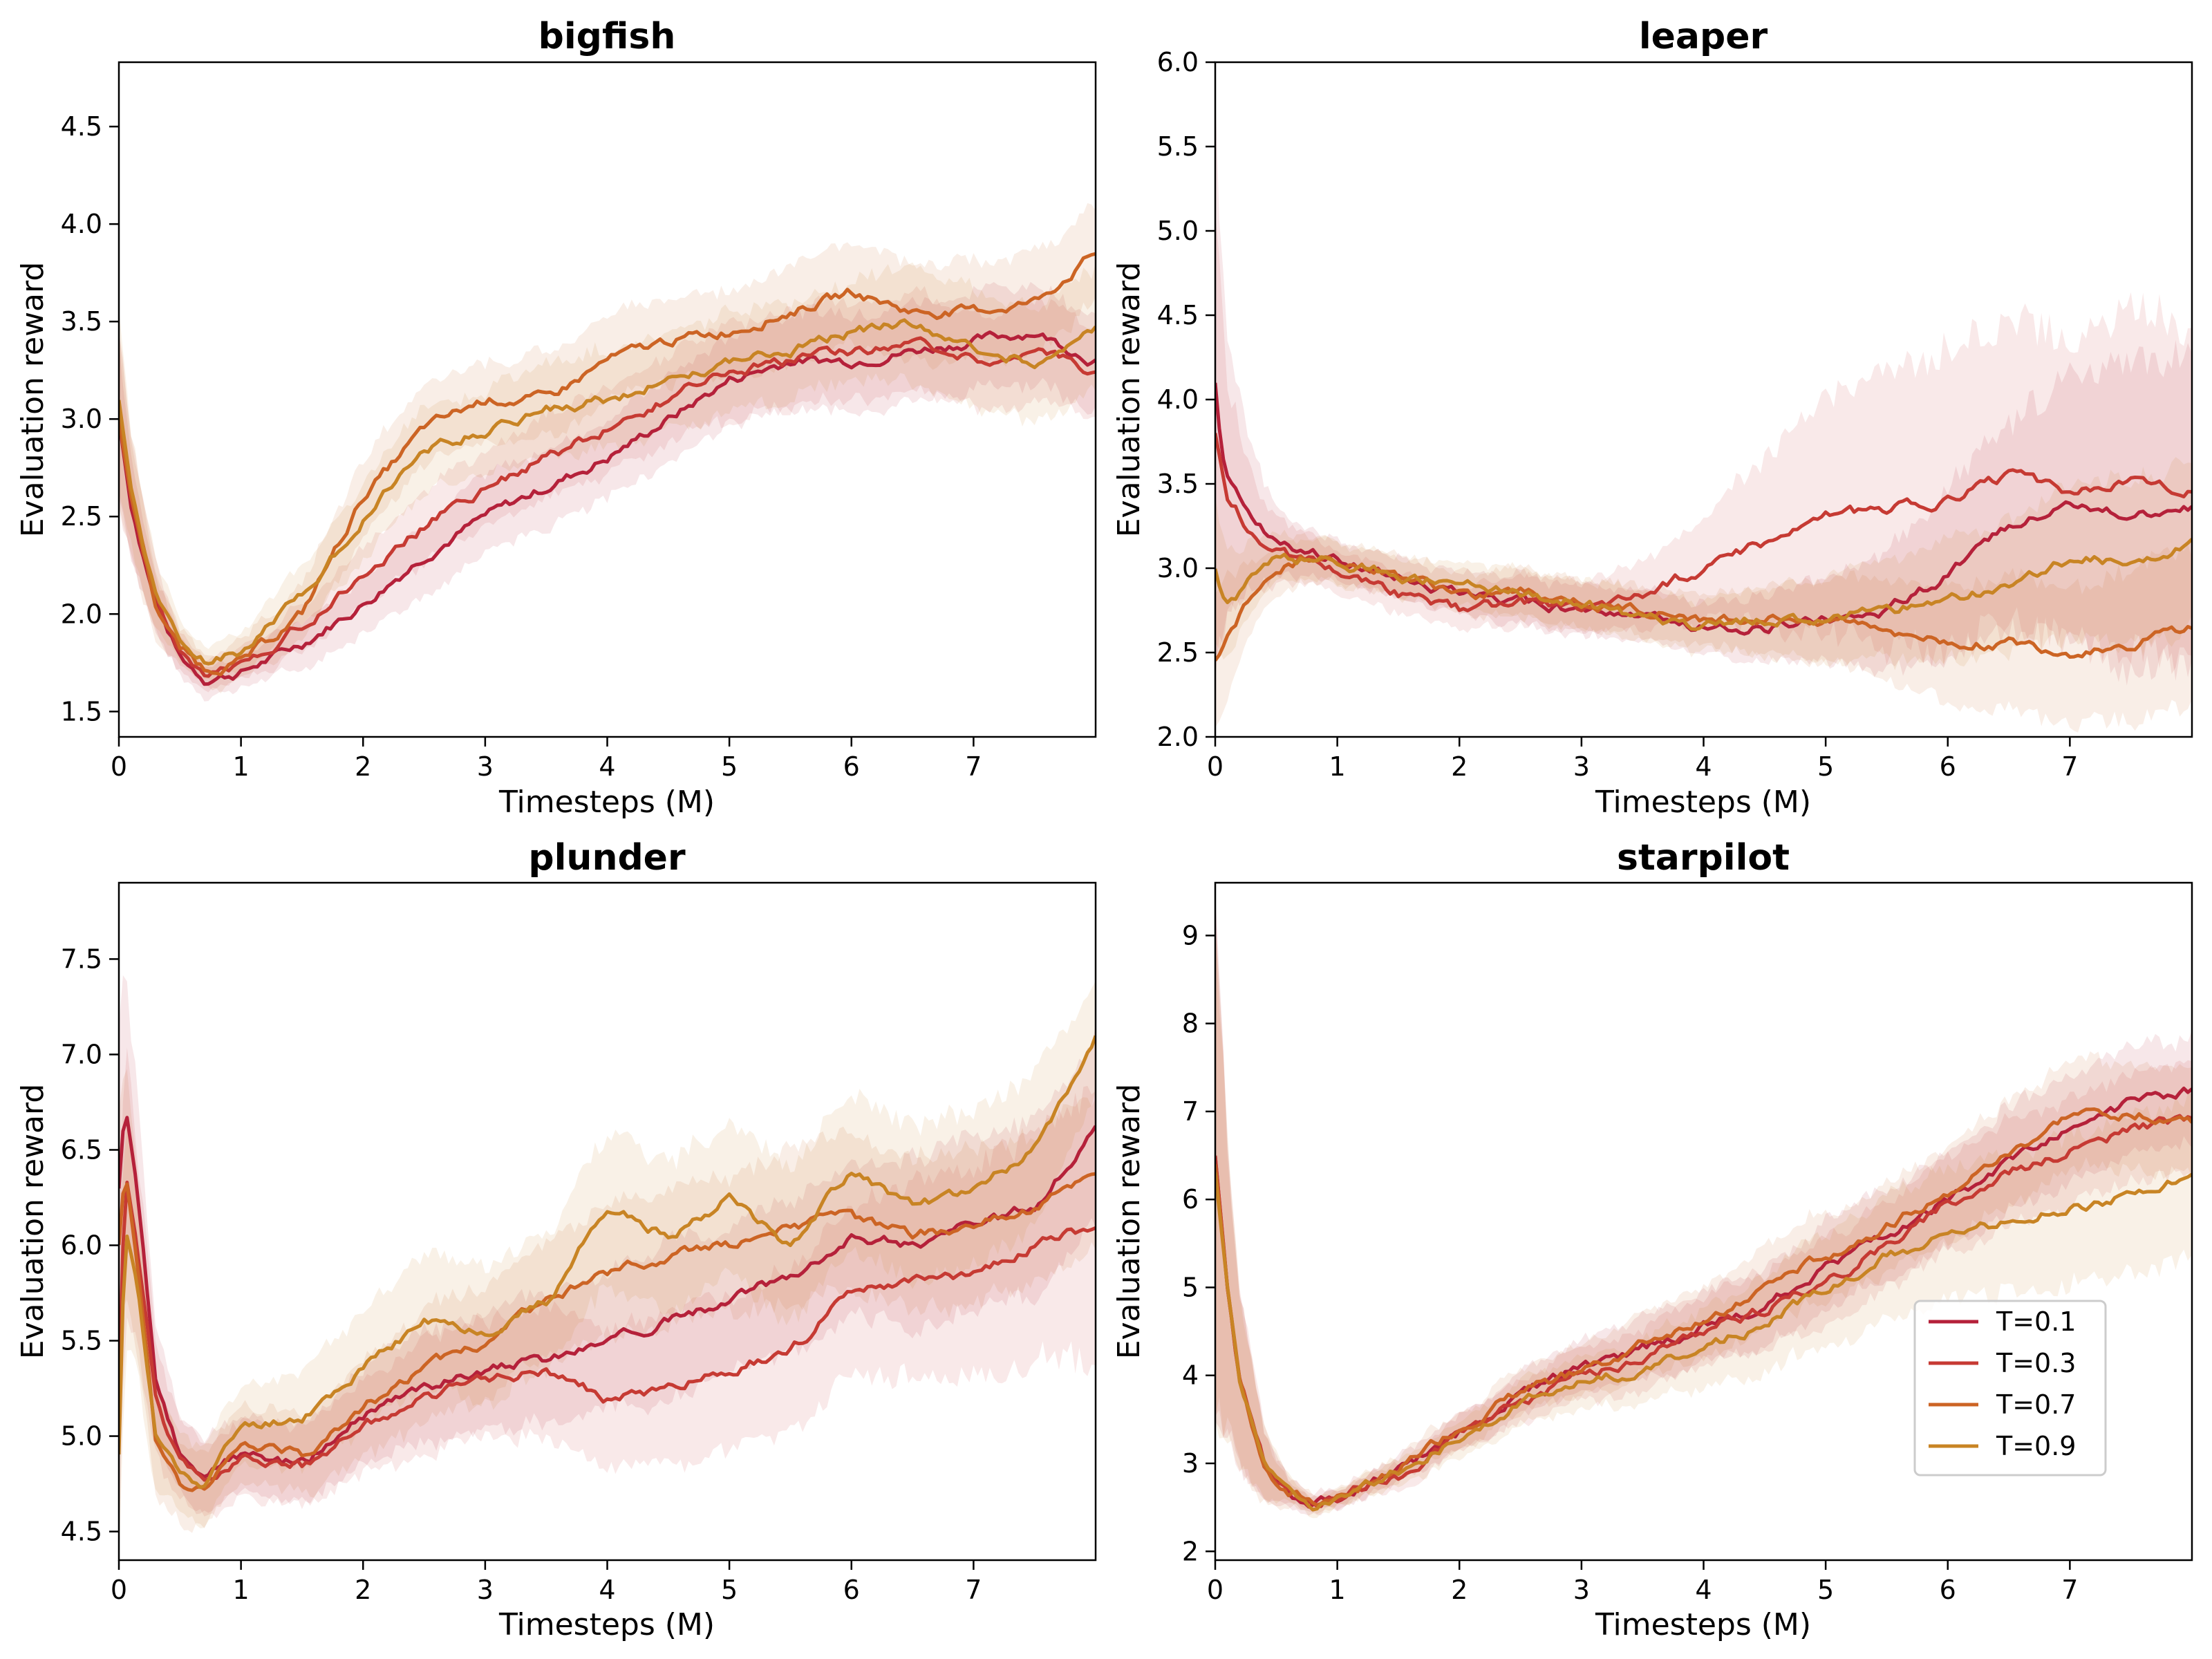 This screenshot has width=2212, height=1659. What do you see at coordinates (1190, 1375) in the screenshot?
I see `y-tick-label: 4` at bounding box center [1190, 1375].